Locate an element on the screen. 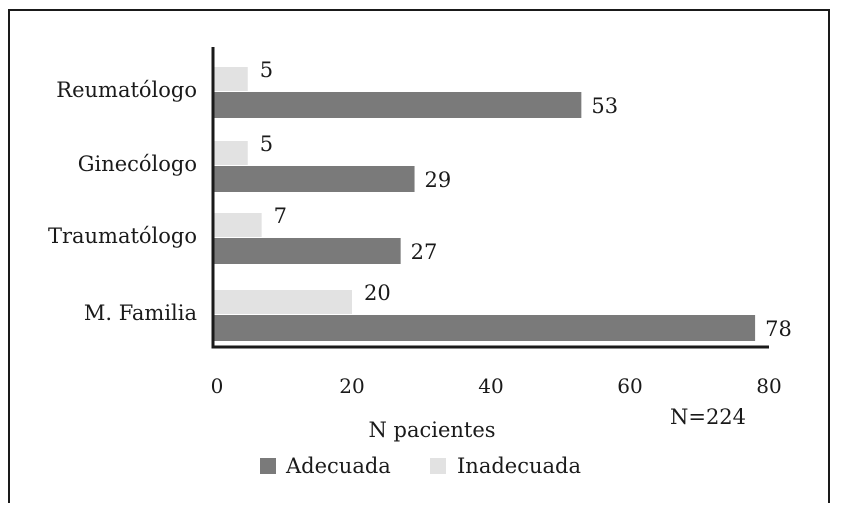 The image size is (842, 511). legend-swatch-inadecuada is located at coordinates (438, 466).